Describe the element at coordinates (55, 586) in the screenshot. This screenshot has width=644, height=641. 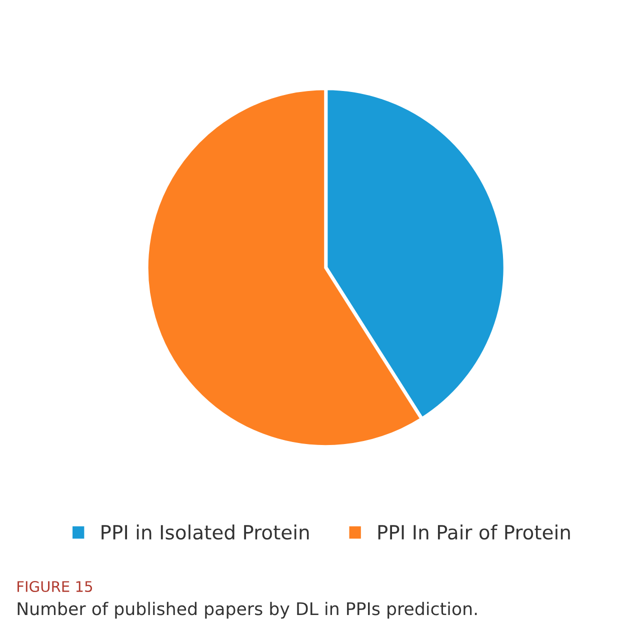
I see `caption: FIGURE 15` at that location.